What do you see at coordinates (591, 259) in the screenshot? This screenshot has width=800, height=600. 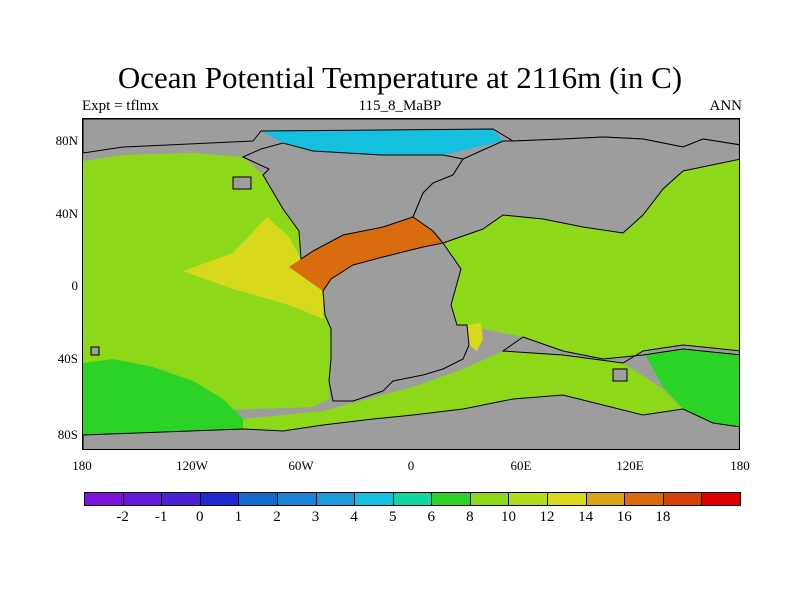 I see `ocean-region-indian` at bounding box center [591, 259].